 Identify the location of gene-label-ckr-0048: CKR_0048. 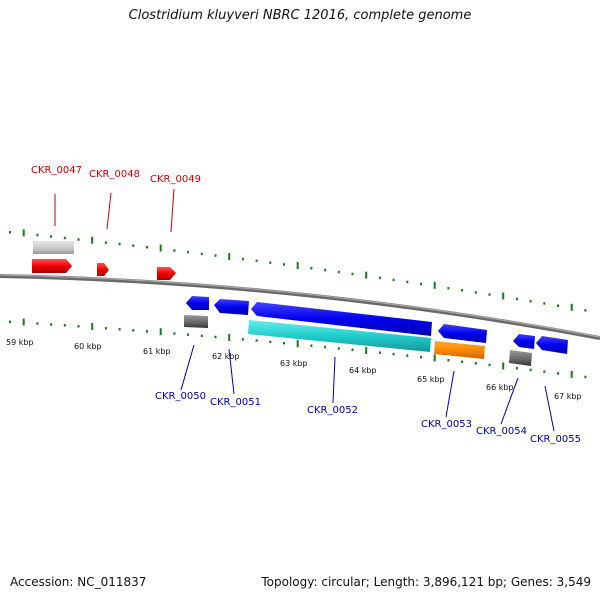
(114, 174).